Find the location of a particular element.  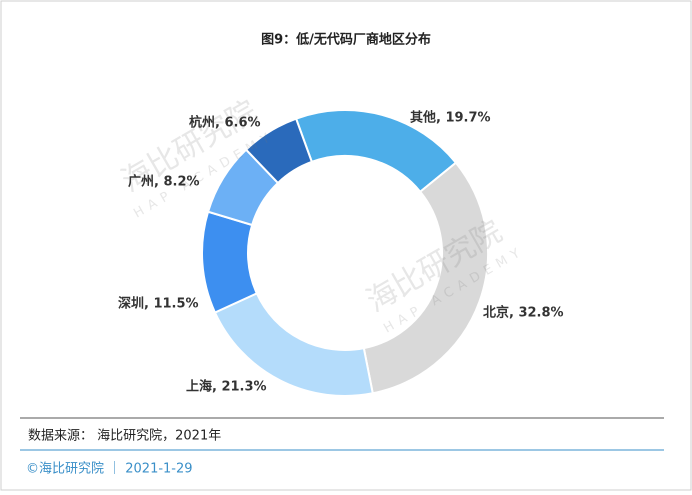

data-label: 北京, 32.8% is located at coordinates (523, 313).